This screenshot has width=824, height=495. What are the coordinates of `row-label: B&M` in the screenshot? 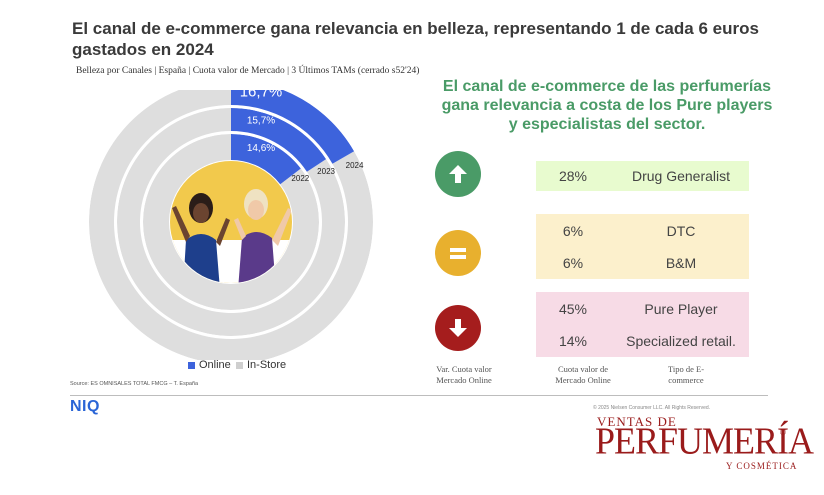 It's located at (681, 263).